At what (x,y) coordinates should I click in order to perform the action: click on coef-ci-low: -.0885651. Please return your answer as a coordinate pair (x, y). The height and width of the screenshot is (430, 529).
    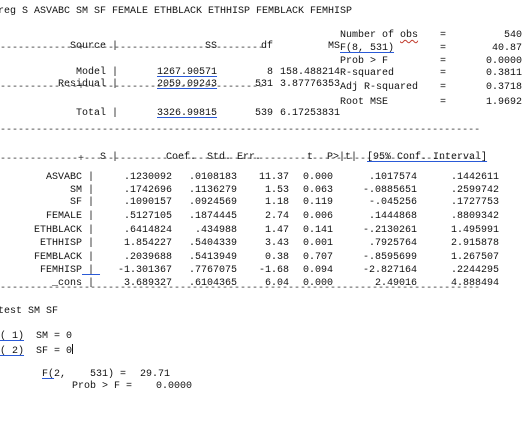
    Looking at the image, I should click on (390, 190).